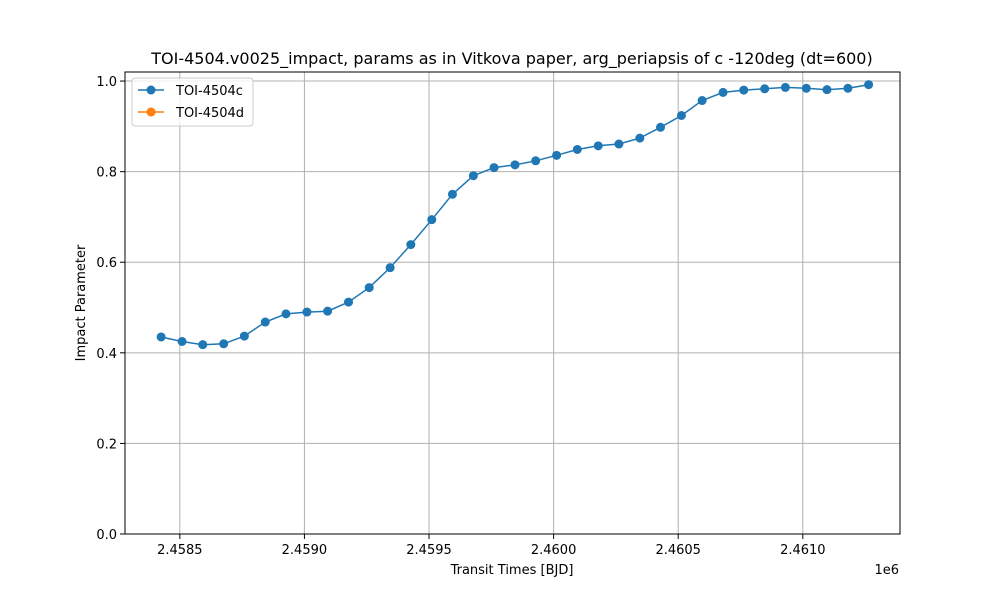 Image resolution: width=1000 pixels, height=600 pixels. Describe the element at coordinates (180, 550) in the screenshot. I see `x-tick-label: 2.4585` at that location.